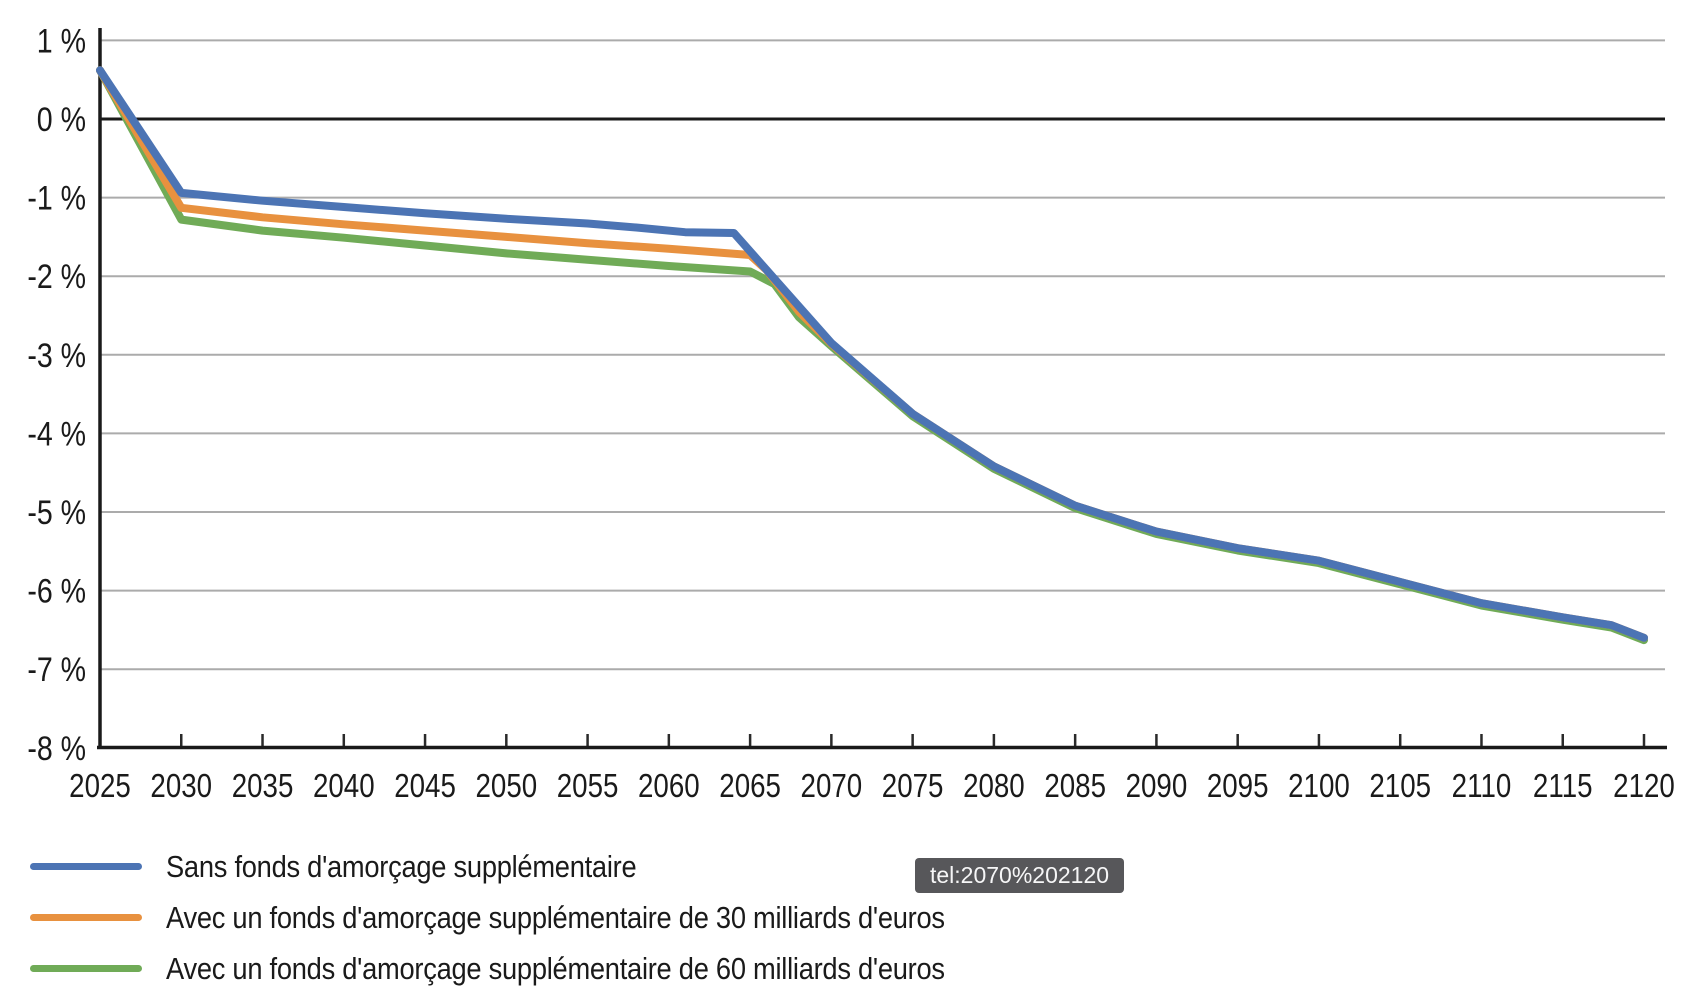  Describe the element at coordinates (181, 786) in the screenshot. I see `x-tick-label: 2030` at that location.